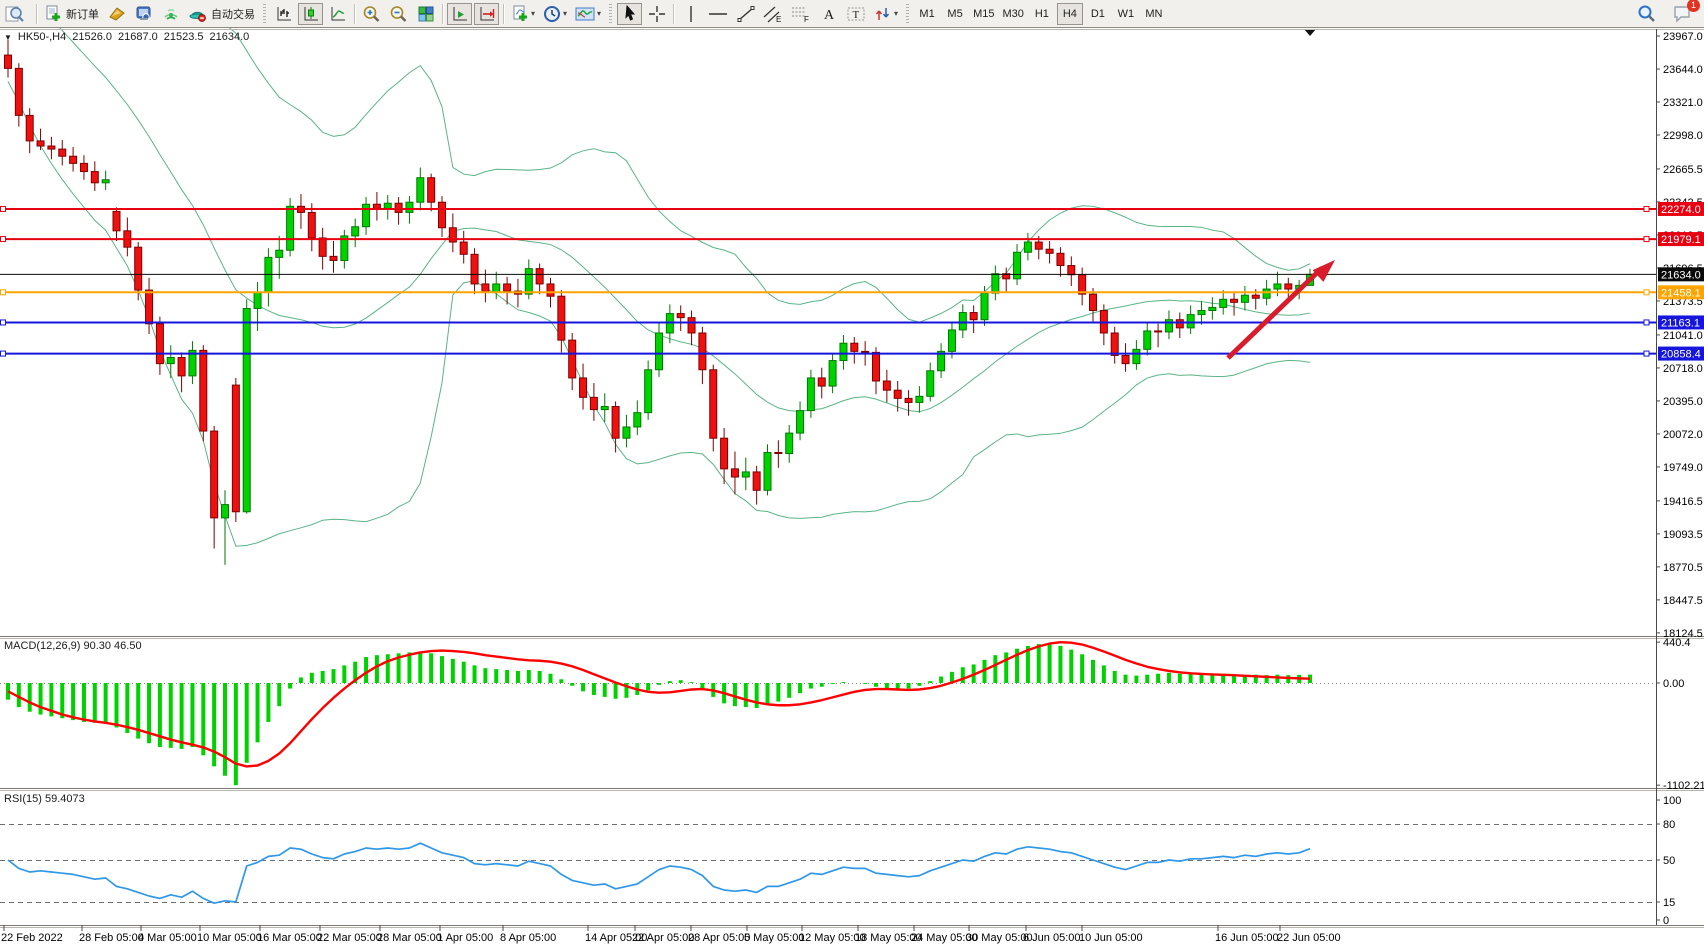 The width and height of the screenshot is (1704, 946). I want to click on text-tool-button: A, so click(828, 14).